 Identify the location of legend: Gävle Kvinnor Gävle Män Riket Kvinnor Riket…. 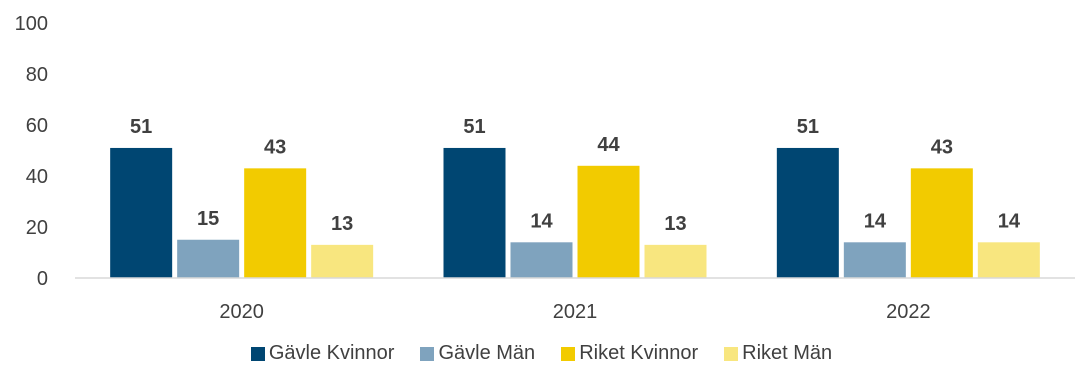
(541, 353).